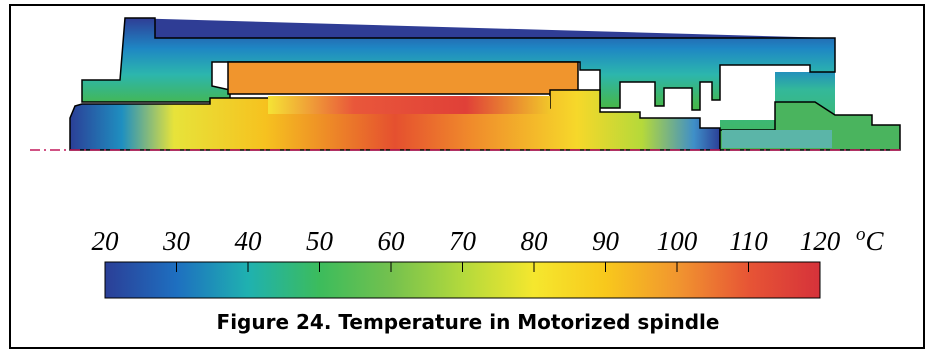  Describe the element at coordinates (870, 240) in the screenshot. I see `colorbar-unit: oC` at that location.